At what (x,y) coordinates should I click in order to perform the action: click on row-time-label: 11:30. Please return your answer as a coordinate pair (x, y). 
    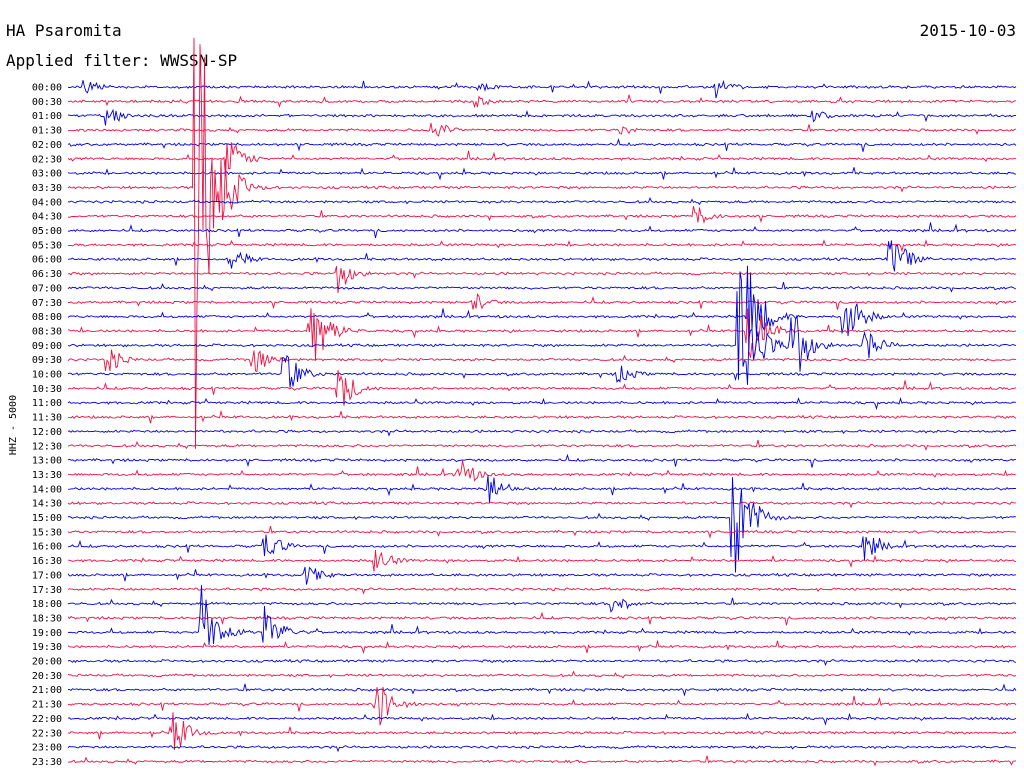
    Looking at the image, I should click on (47, 418).